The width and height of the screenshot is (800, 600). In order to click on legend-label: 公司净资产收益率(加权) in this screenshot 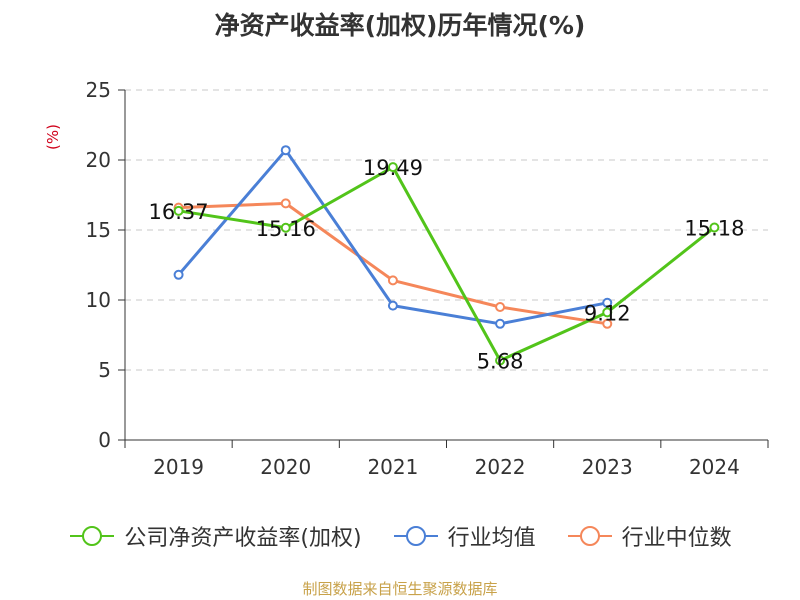, I will do `click(243, 538)`.